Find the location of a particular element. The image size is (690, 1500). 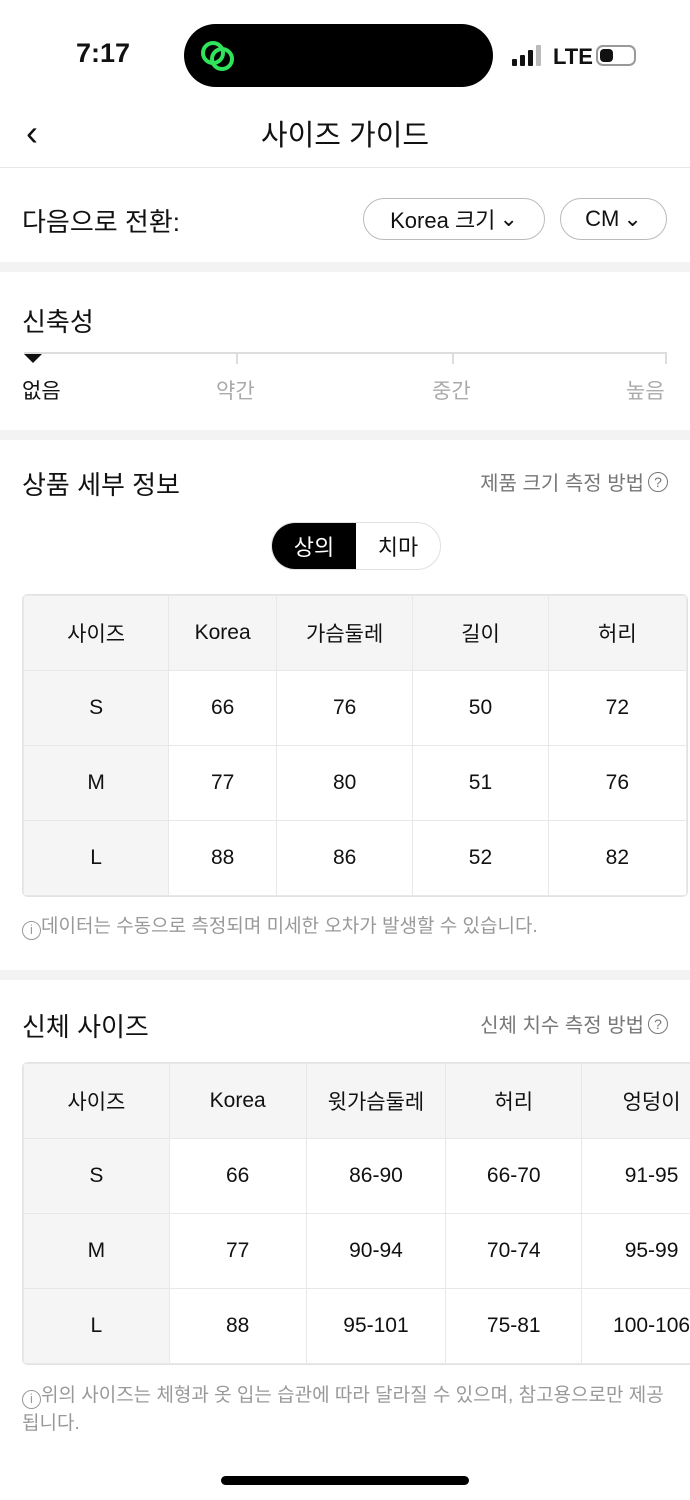

stretch-level: 약간 is located at coordinates (235, 391).